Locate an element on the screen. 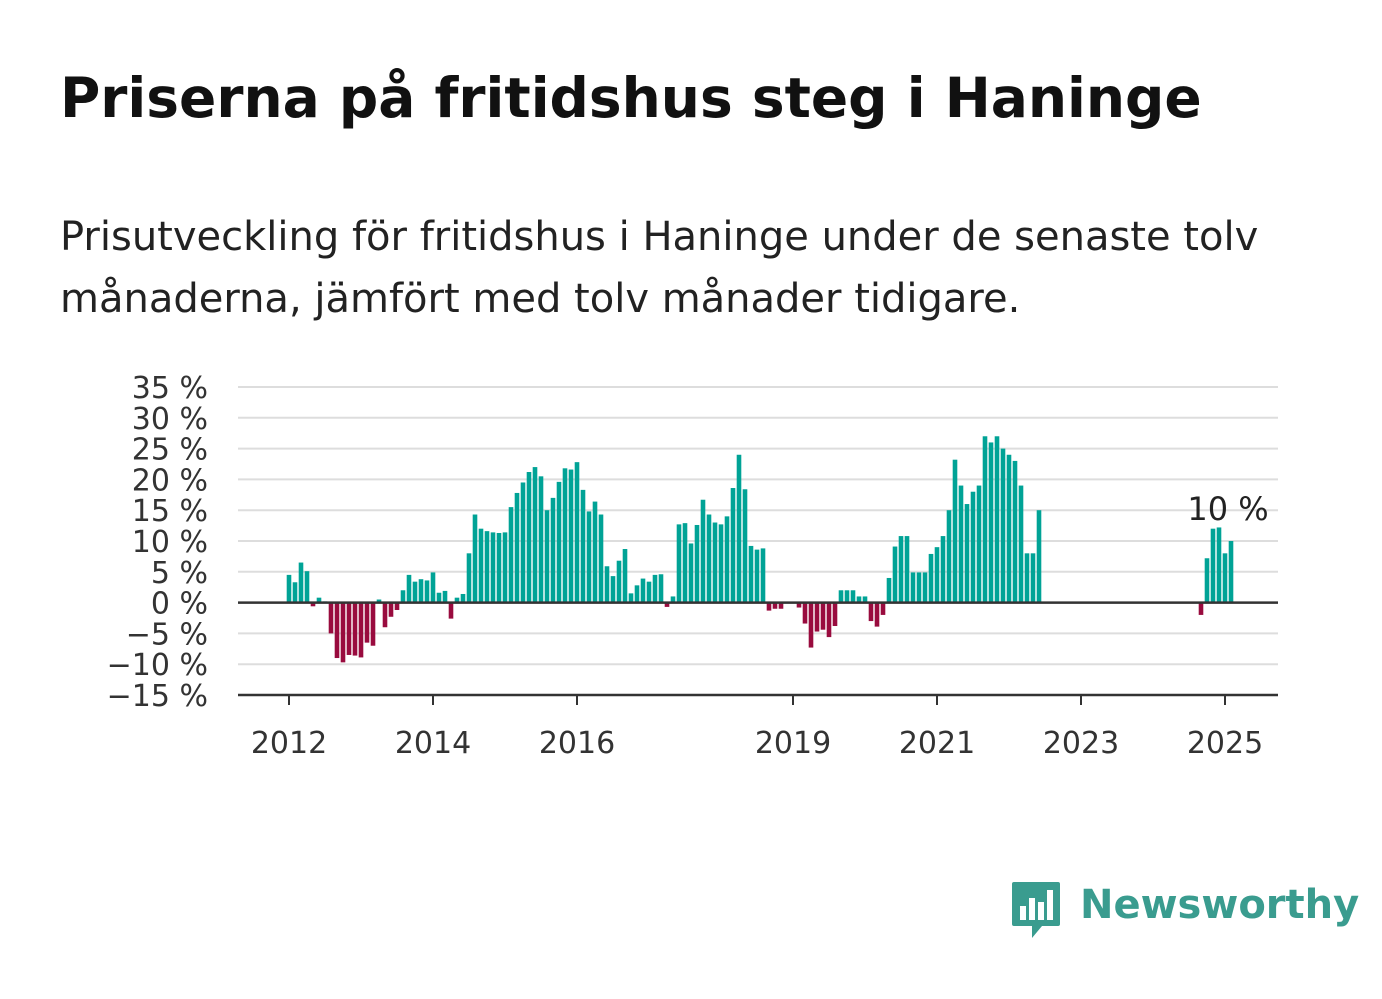  axes is located at coordinates (758, 653).